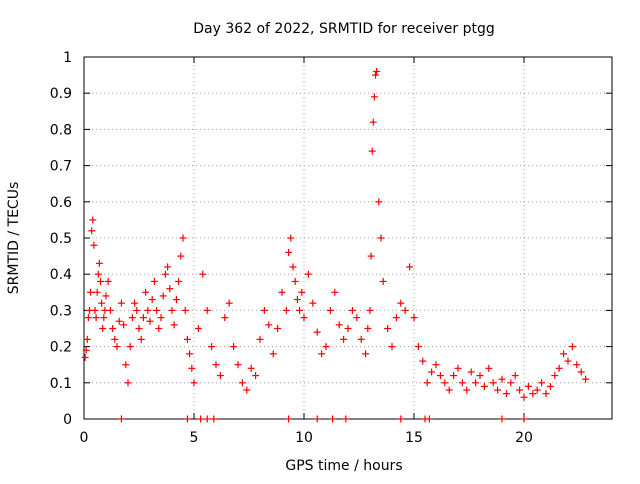 The width and height of the screenshot is (640, 484). I want to click on y-tick-label: 0.5, so click(61, 239).